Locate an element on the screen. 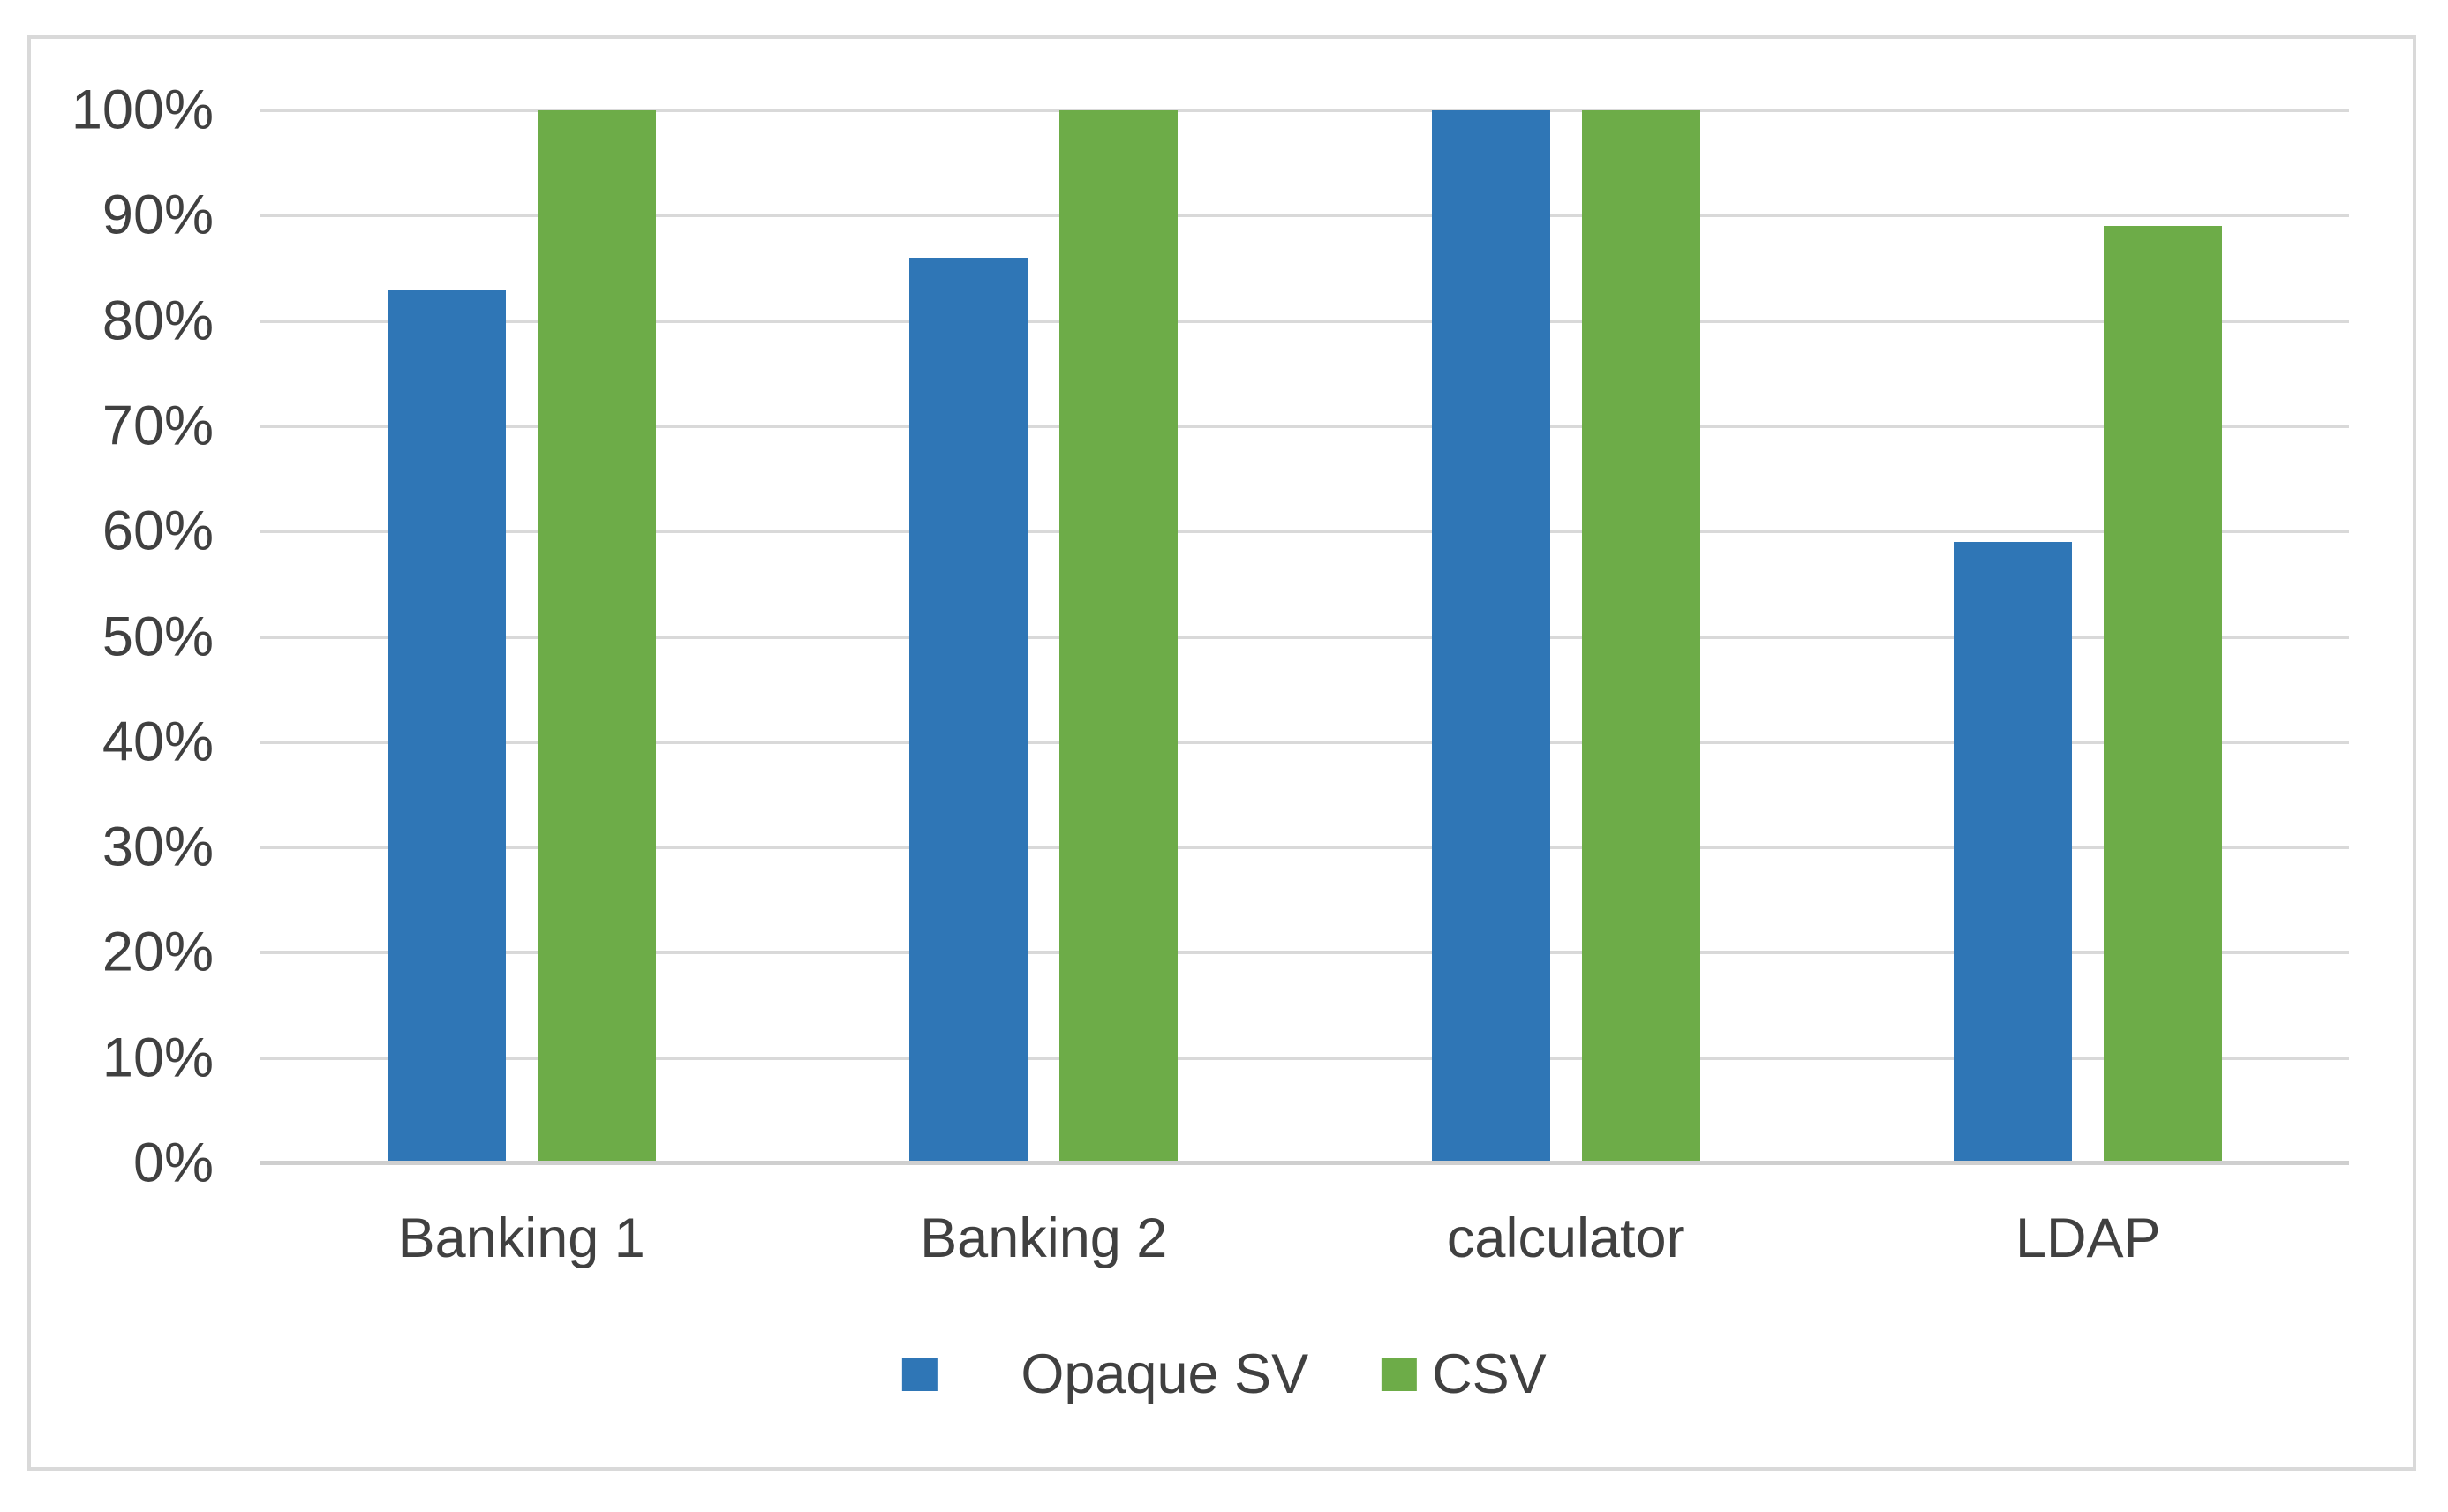  y-axis-tick-label-50: 50% is located at coordinates (158, 636).